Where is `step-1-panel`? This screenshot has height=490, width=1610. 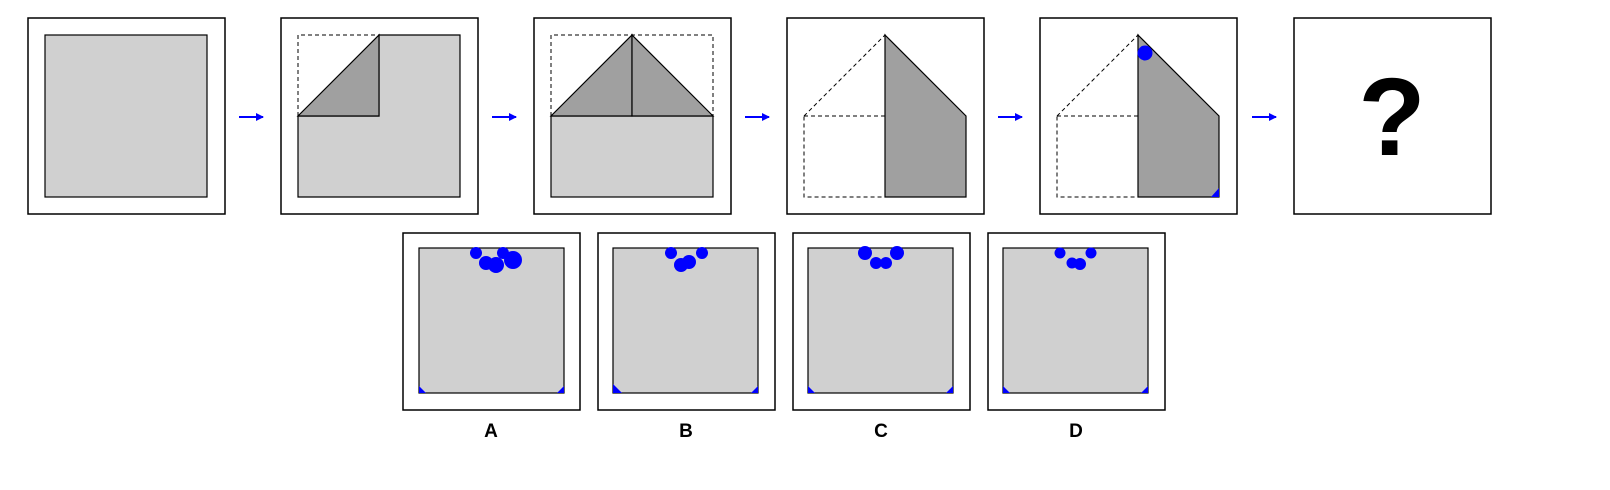
step-1-panel is located at coordinates (126, 116).